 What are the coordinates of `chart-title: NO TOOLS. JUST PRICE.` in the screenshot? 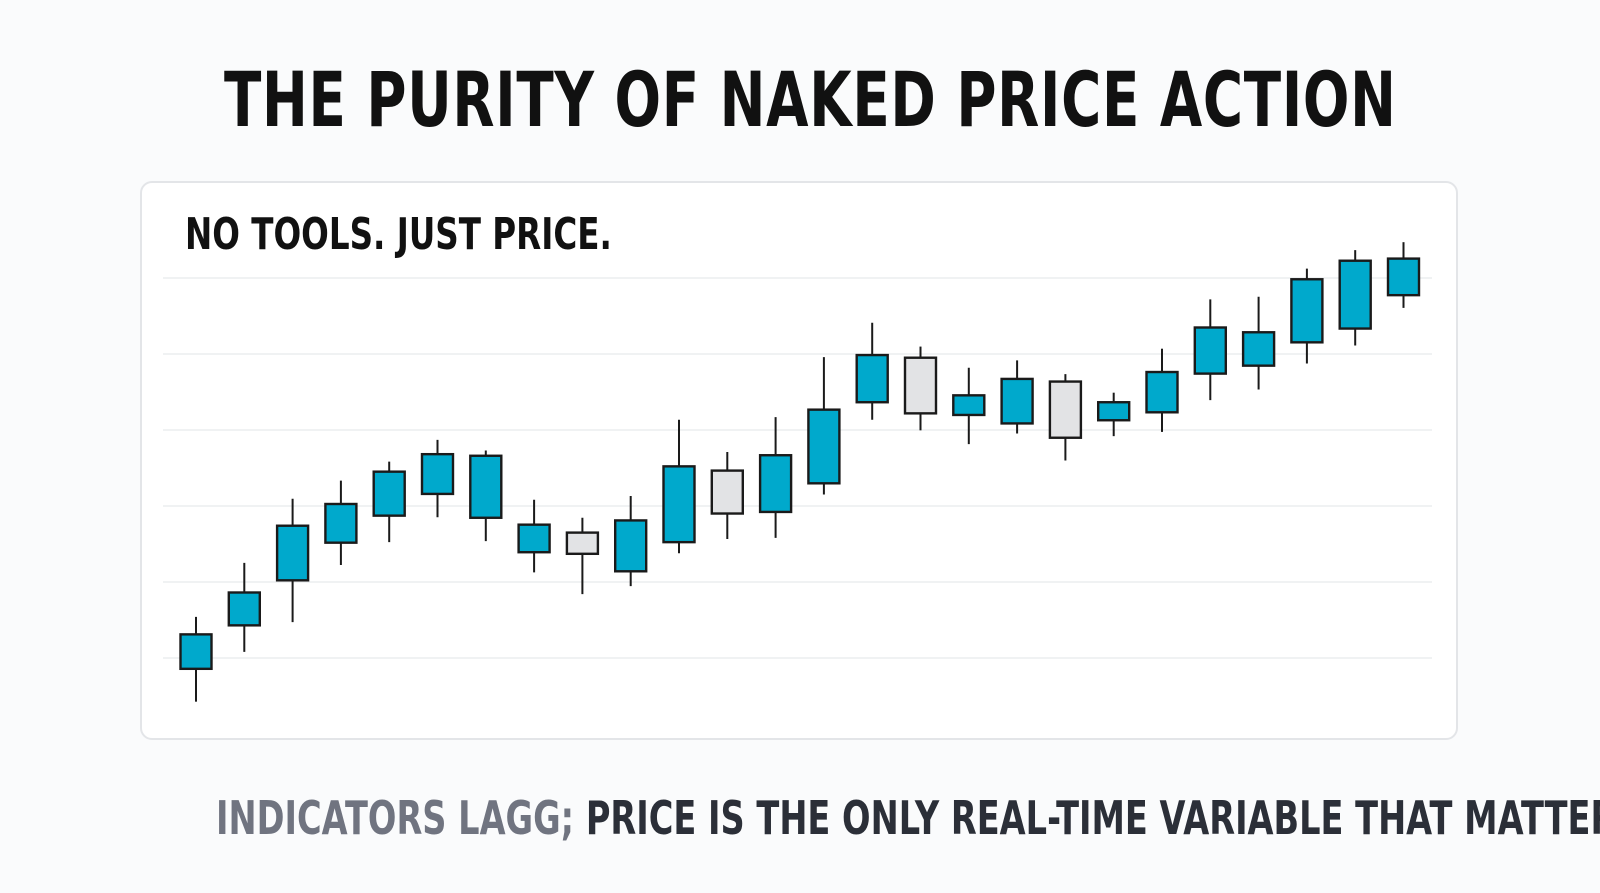 It's located at (398, 234).